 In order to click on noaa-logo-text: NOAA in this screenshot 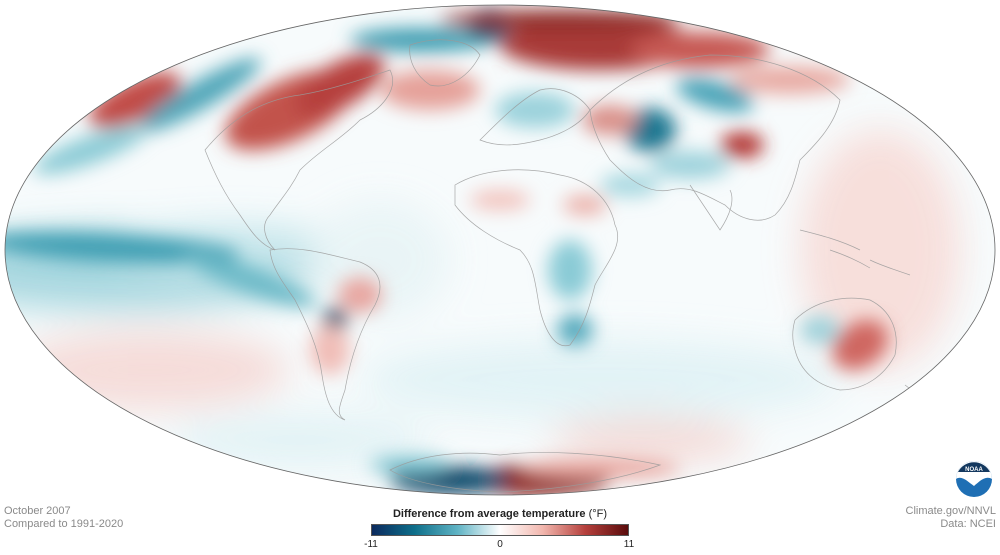, I will do `click(974, 470)`.